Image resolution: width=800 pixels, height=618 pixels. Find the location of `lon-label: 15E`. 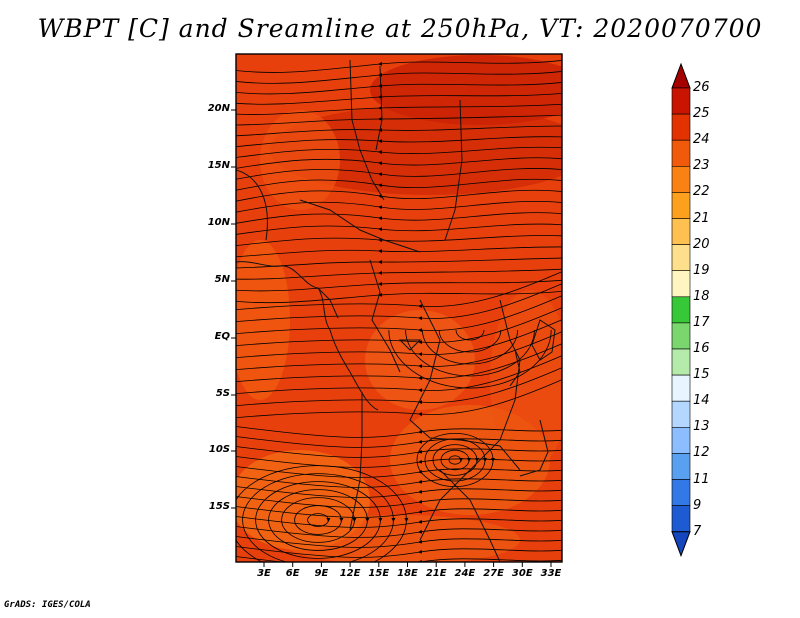

lon-label: 15E is located at coordinates (379, 573).